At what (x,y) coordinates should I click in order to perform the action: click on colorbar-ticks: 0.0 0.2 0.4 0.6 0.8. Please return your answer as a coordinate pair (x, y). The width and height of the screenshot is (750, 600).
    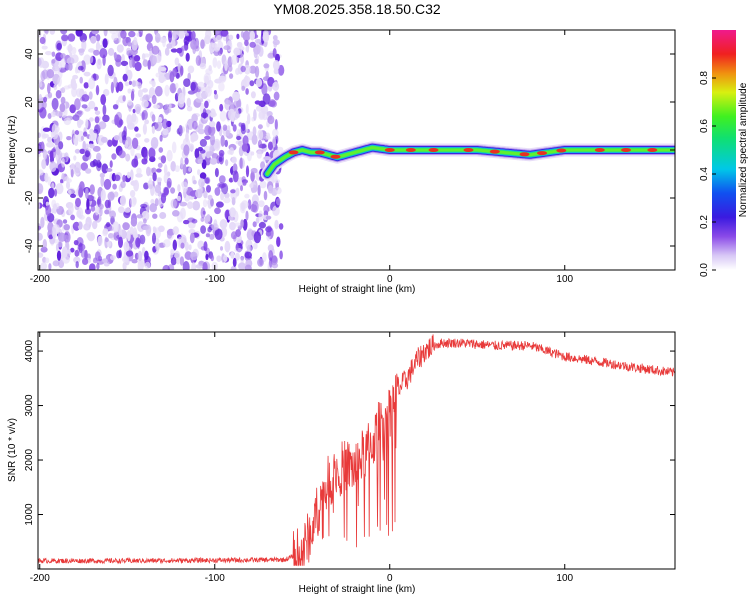
    Looking at the image, I should click on (707, 174).